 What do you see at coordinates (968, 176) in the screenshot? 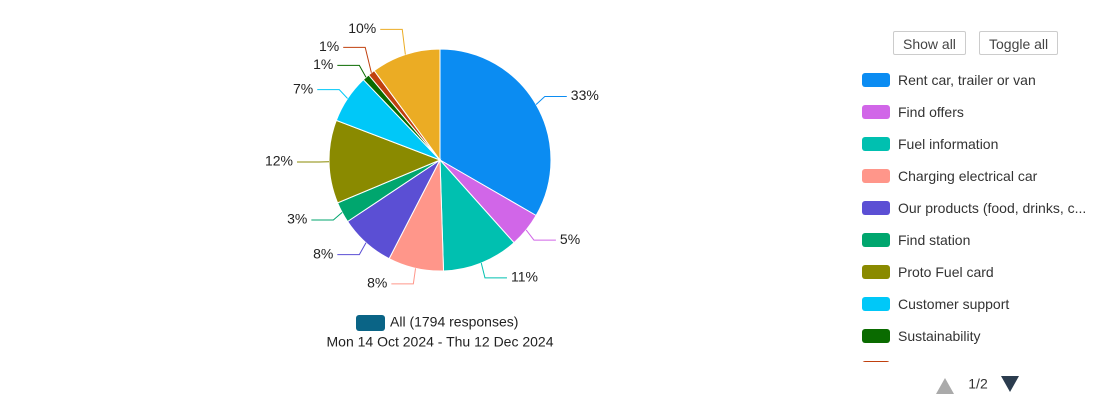
I see `legend-label: Charging electrical car` at bounding box center [968, 176].